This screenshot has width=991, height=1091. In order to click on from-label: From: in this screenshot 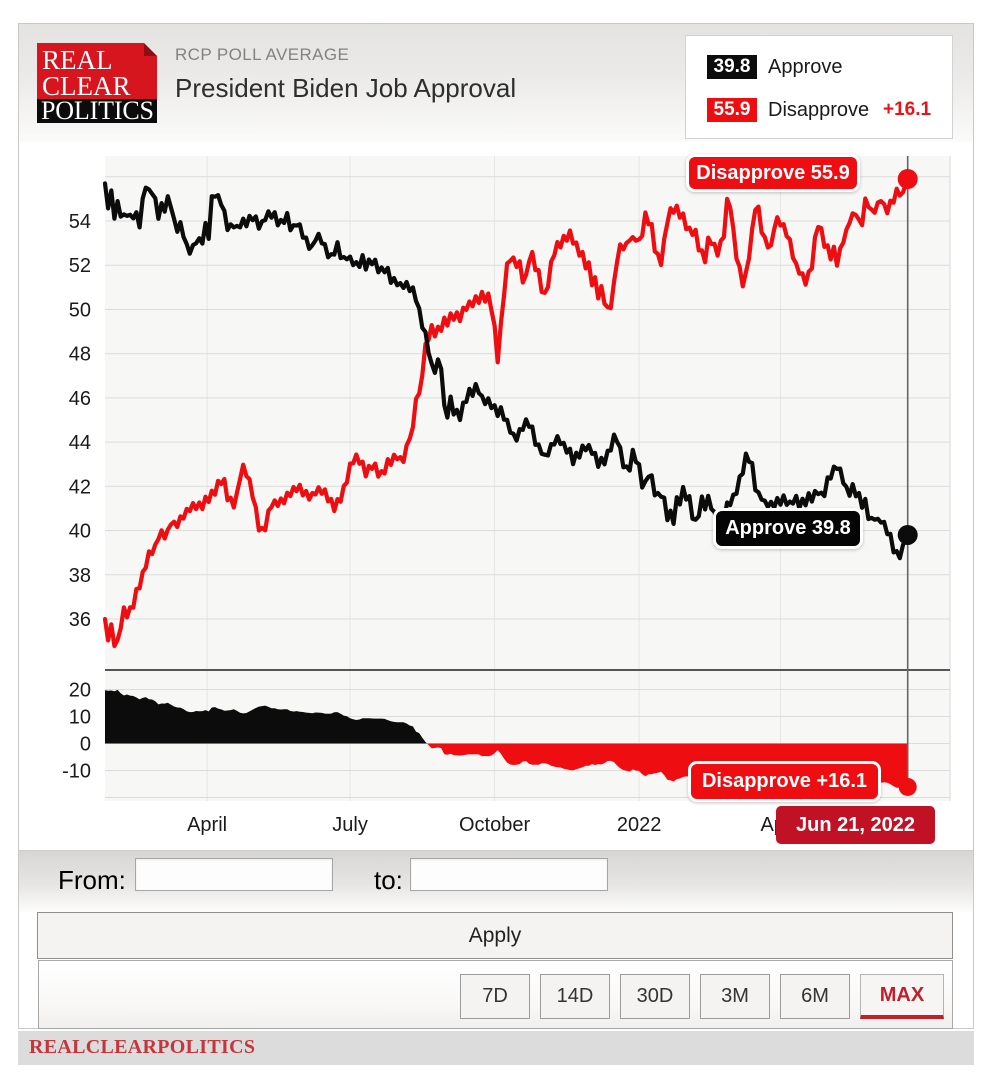, I will do `click(92, 880)`.